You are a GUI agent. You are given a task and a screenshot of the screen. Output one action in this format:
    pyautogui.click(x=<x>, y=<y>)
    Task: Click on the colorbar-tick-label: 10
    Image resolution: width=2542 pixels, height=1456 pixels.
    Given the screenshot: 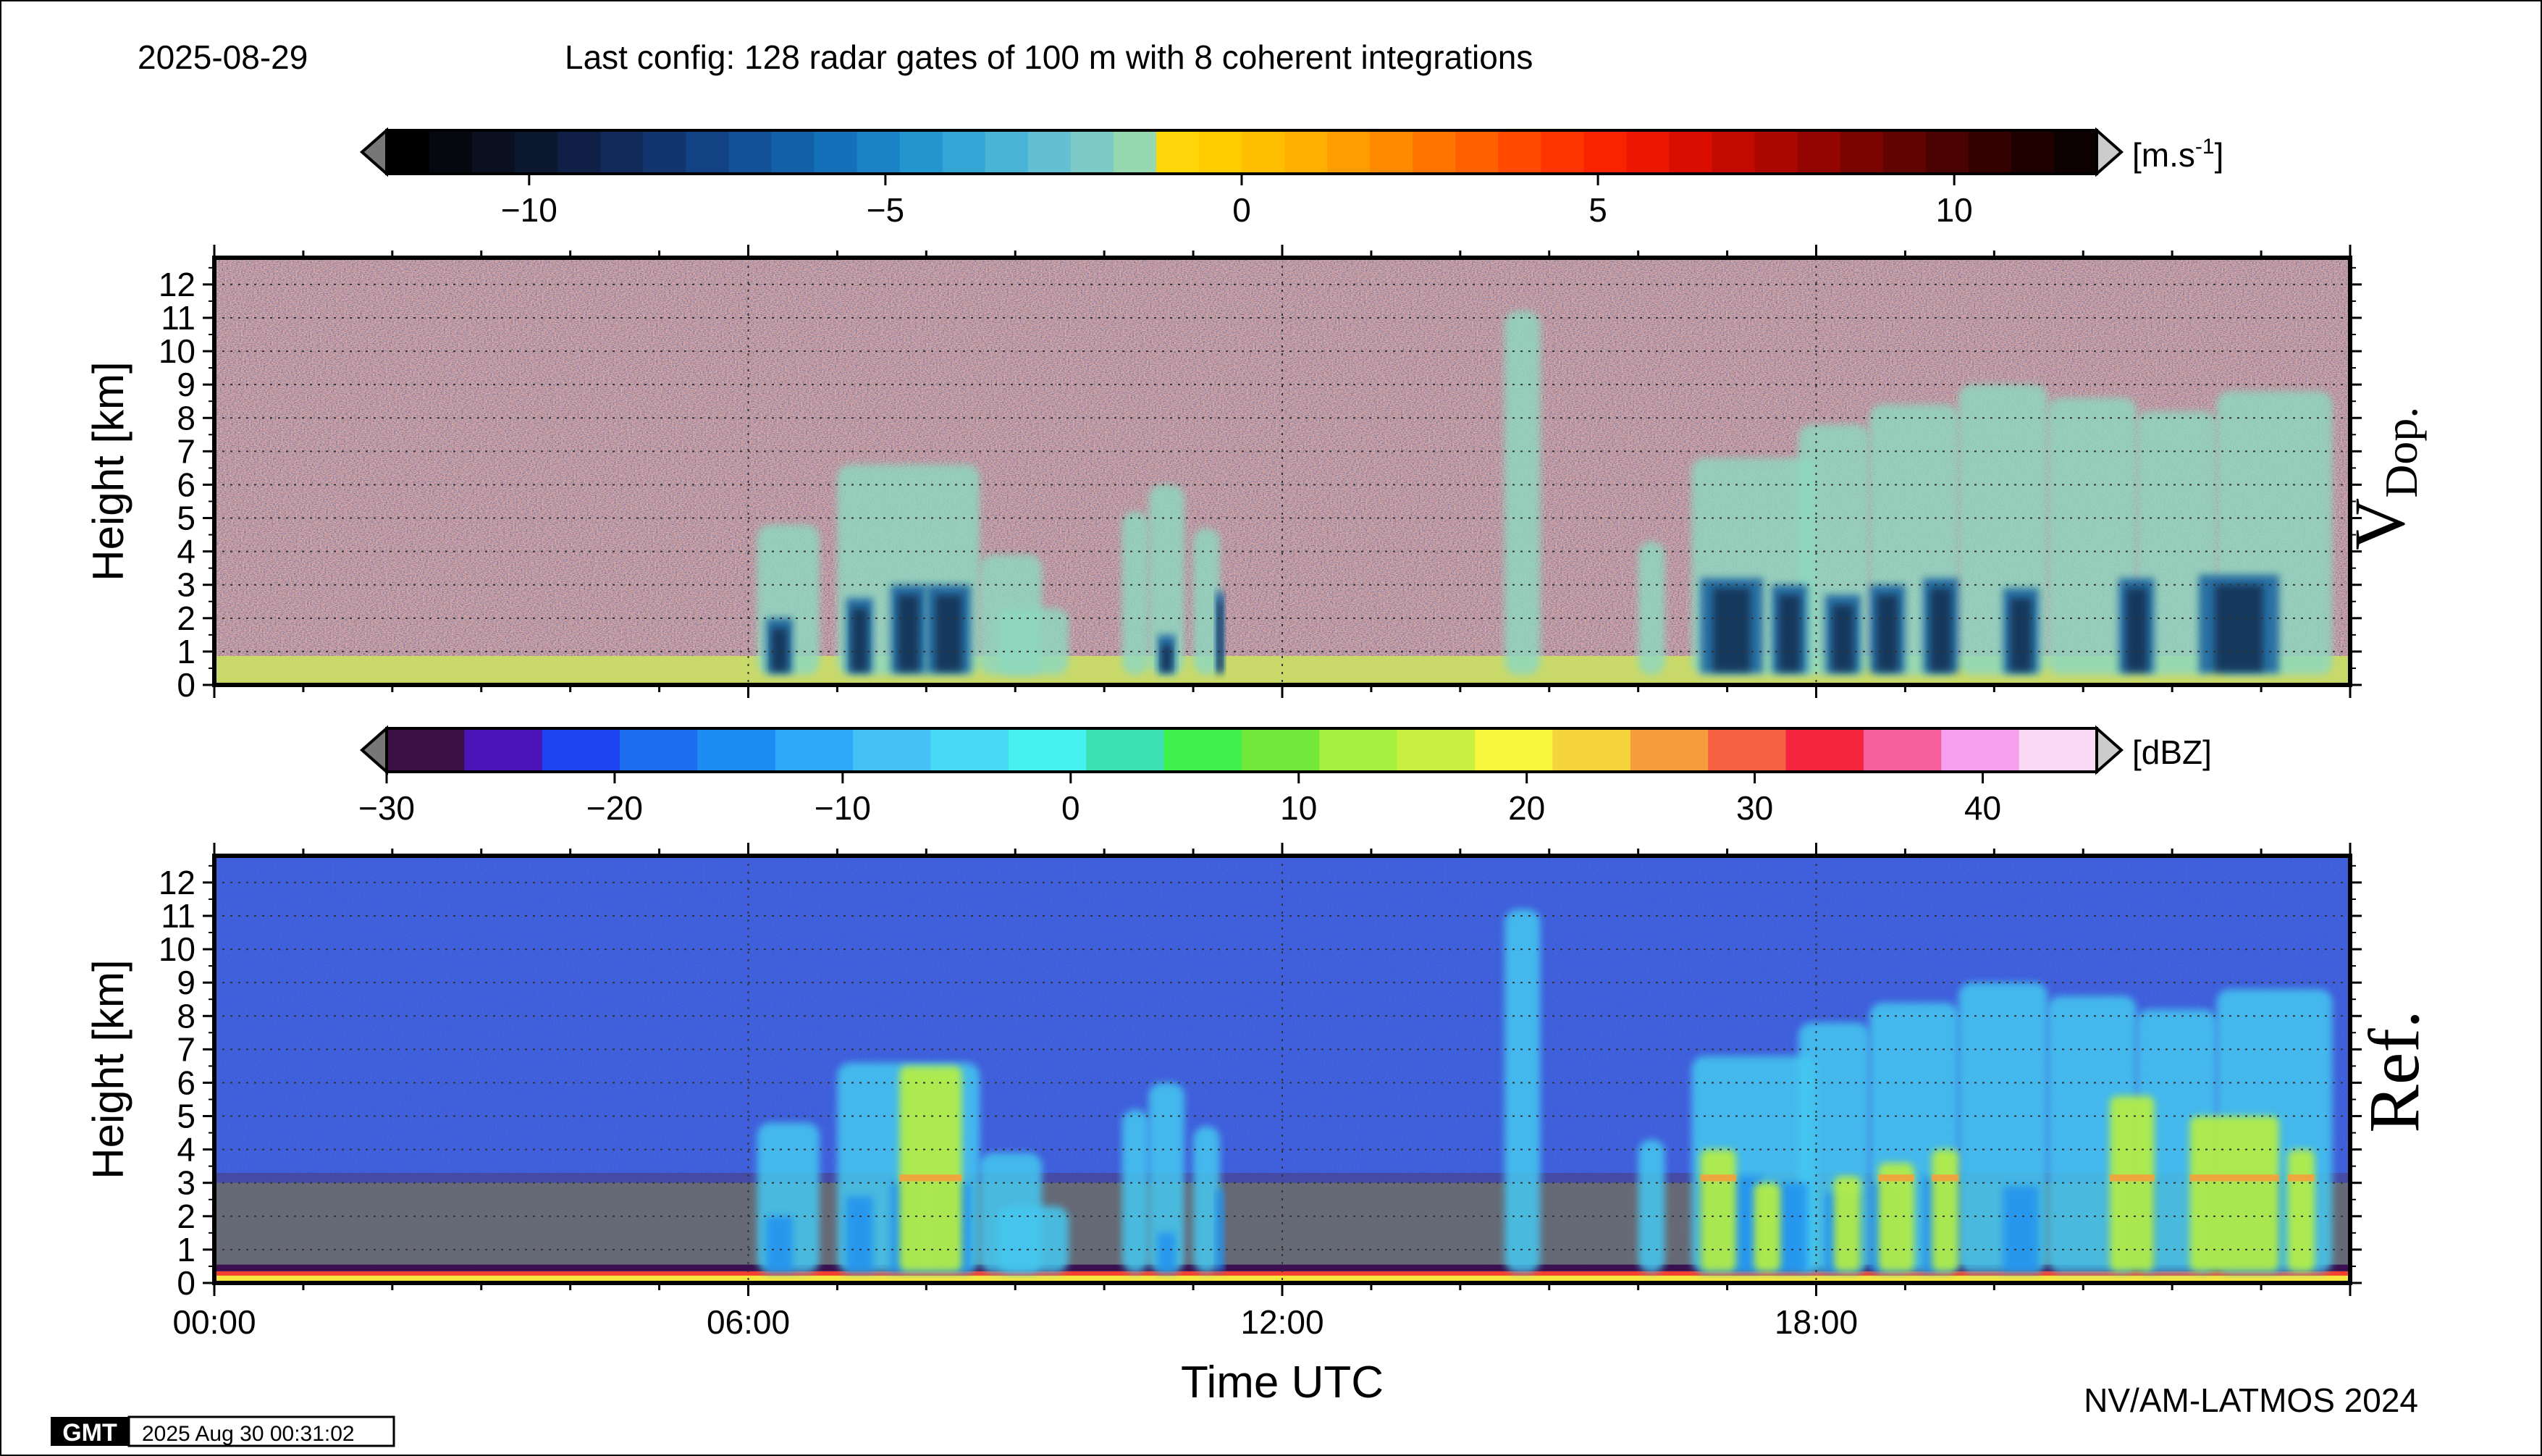 What is the action you would take?
    pyautogui.click(x=1298, y=808)
    